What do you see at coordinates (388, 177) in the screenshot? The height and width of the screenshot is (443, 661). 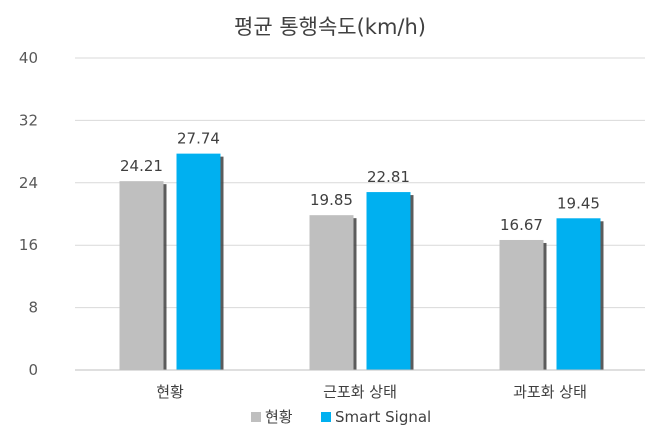 I see `data-label: 22.81` at bounding box center [388, 177].